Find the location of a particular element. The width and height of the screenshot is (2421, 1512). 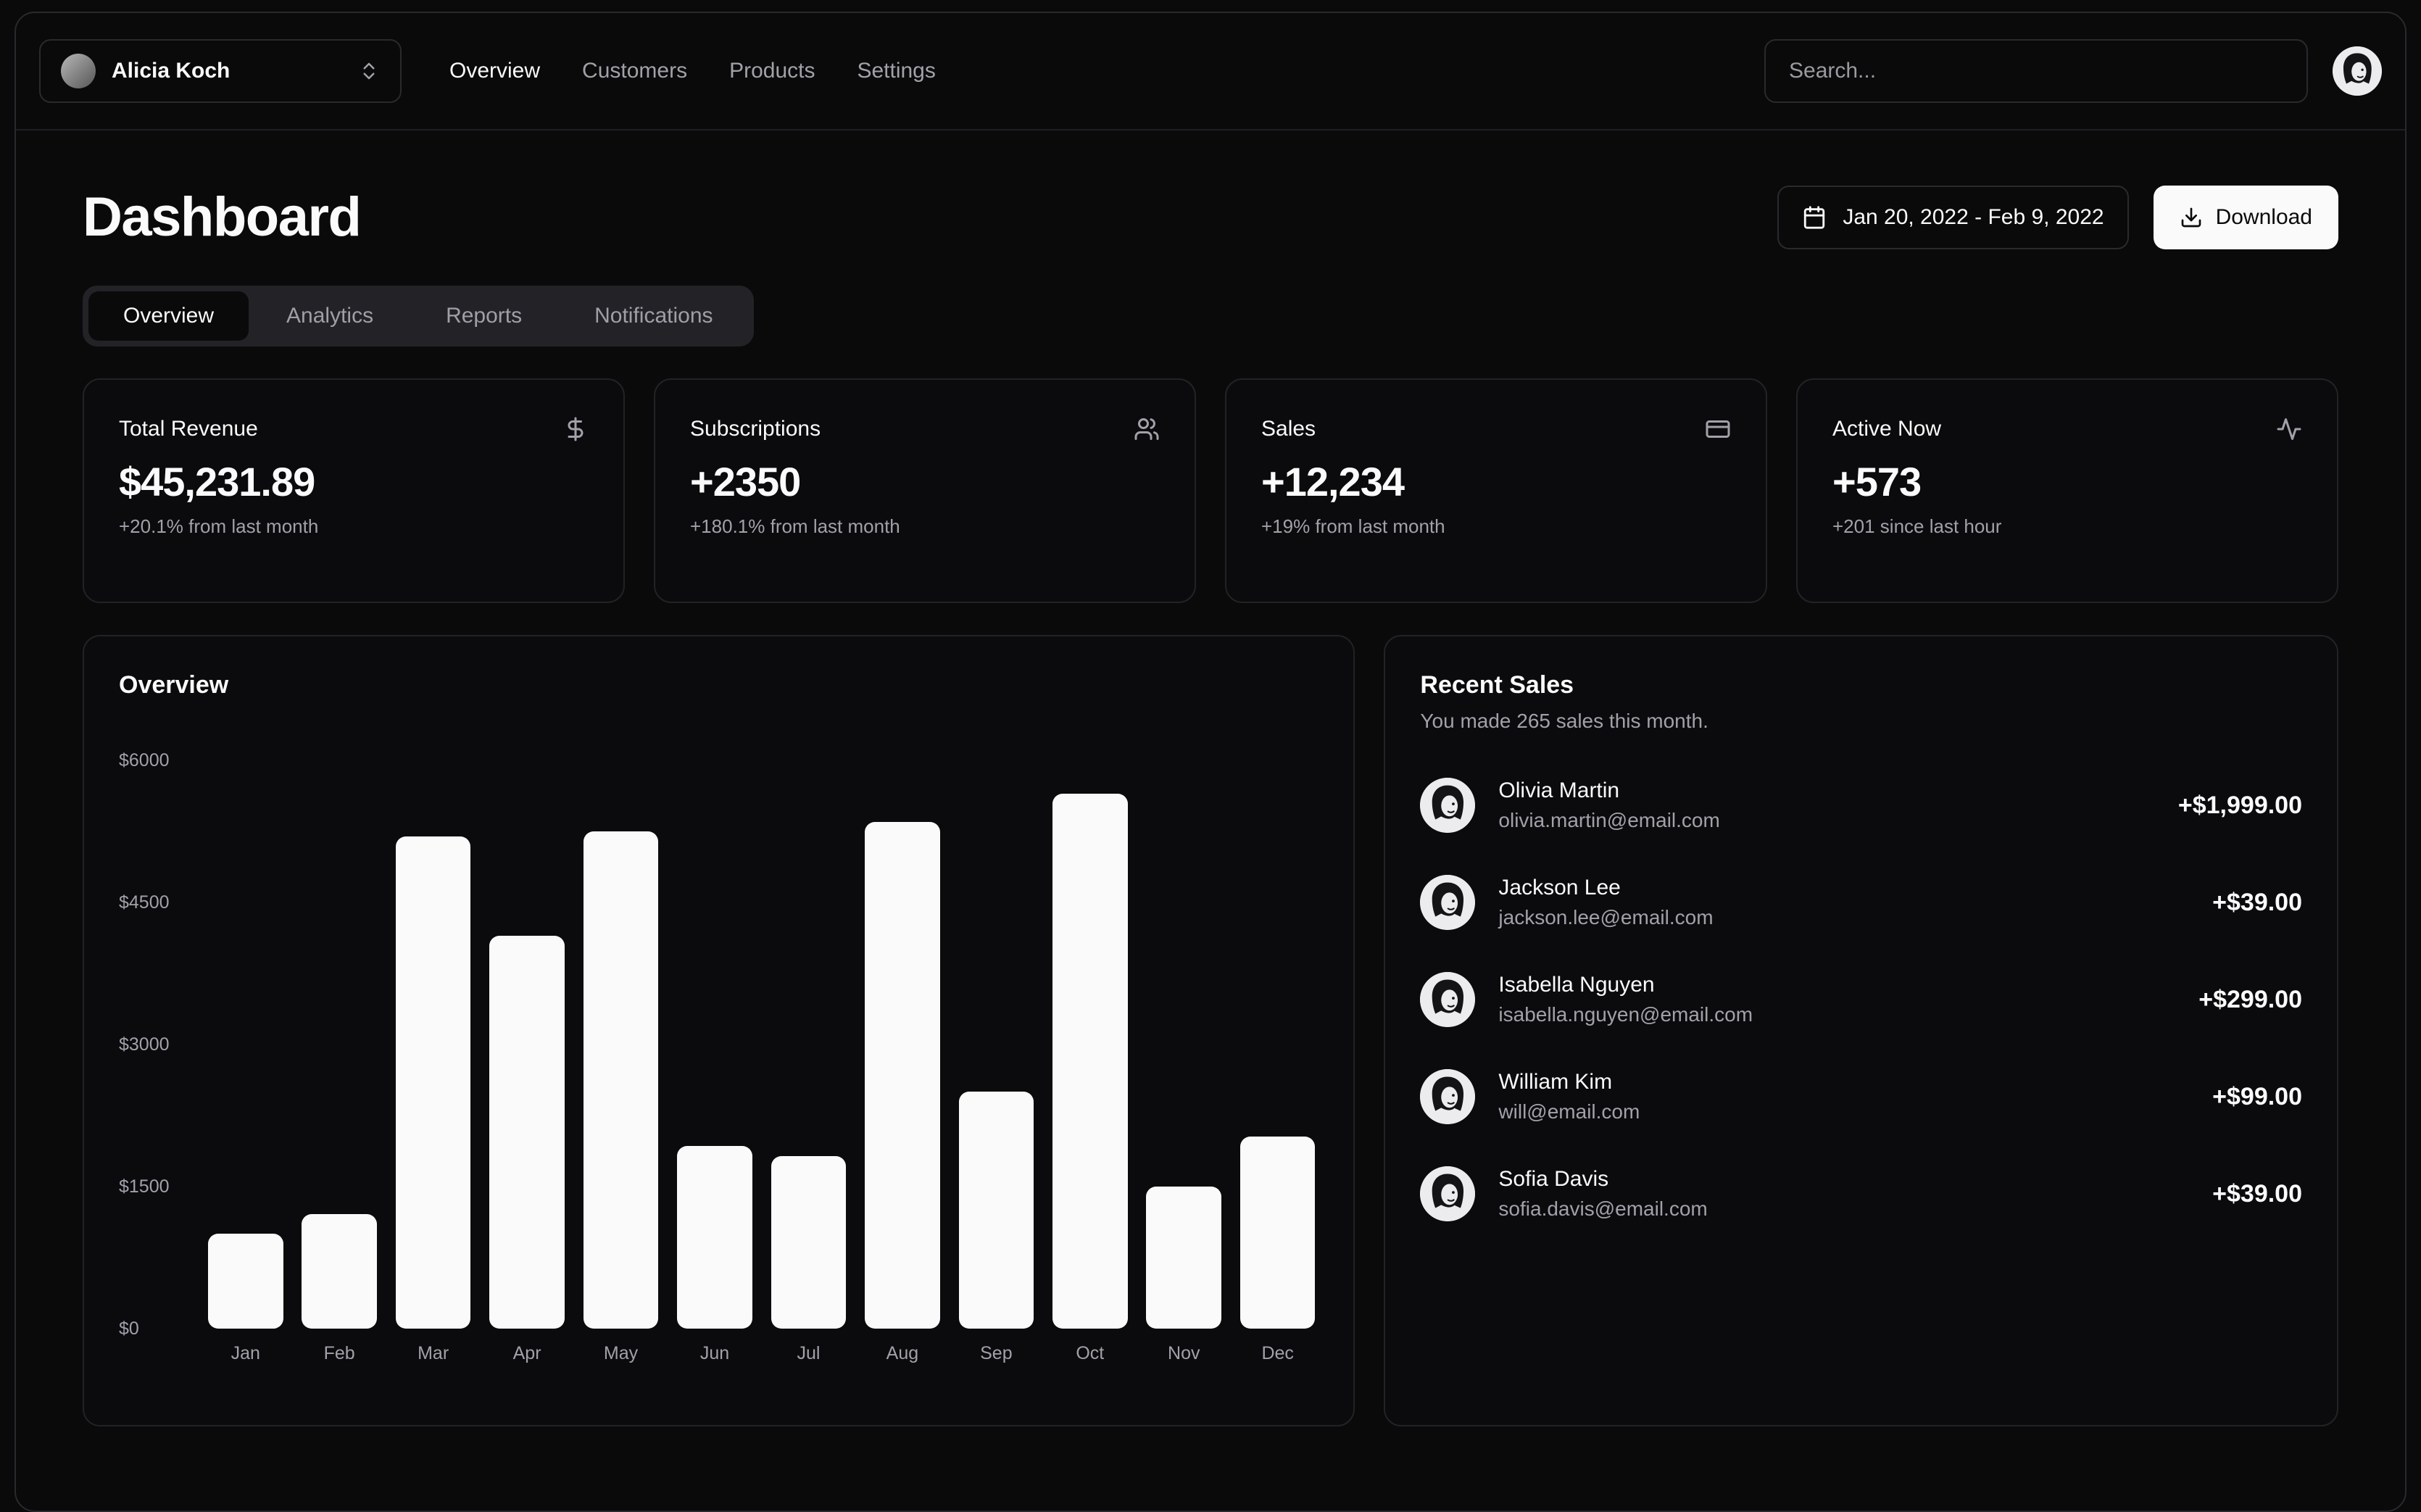

user-avatar is located at coordinates (2357, 71).